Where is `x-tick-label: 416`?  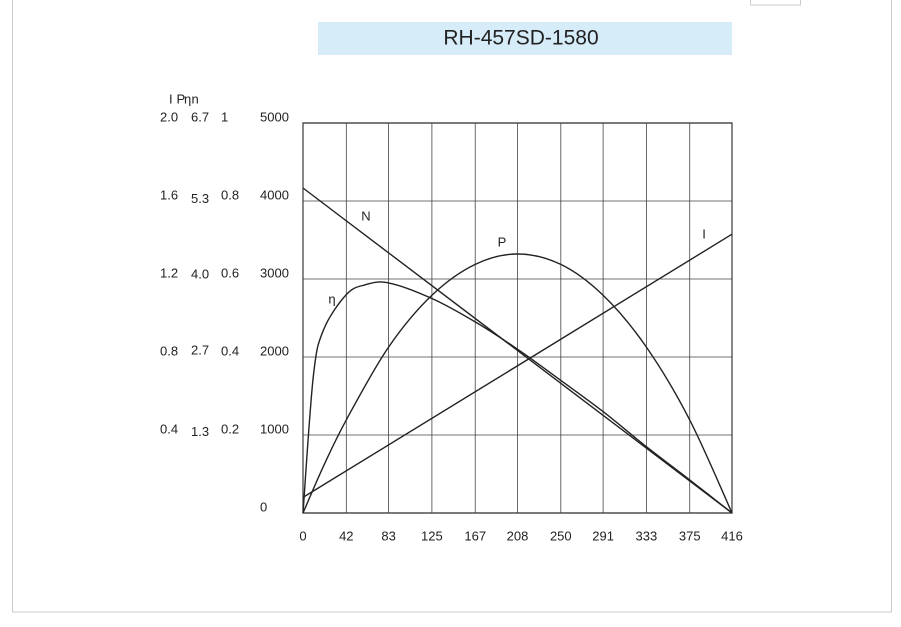
x-tick-label: 416 is located at coordinates (732, 535).